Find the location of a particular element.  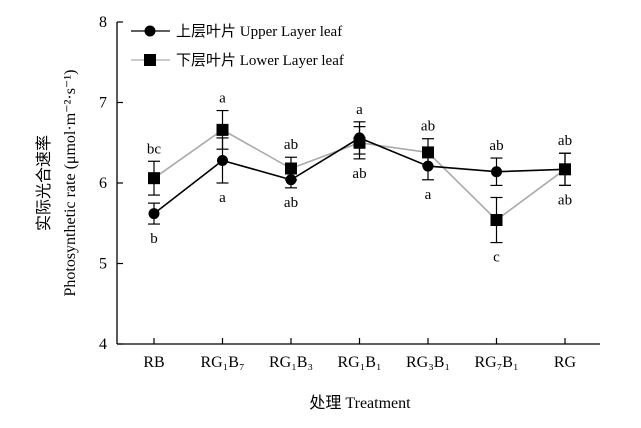

x-tick-label: RG₃B₁ is located at coordinates (428, 362).